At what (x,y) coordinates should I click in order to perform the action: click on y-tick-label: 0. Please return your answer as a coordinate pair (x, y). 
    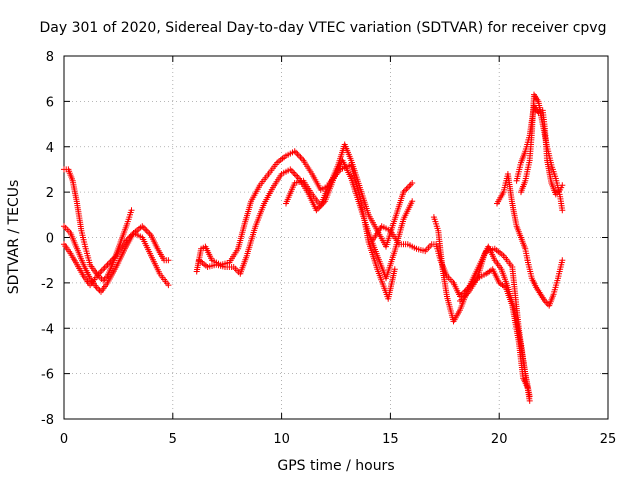
    Looking at the image, I should click on (50, 239).